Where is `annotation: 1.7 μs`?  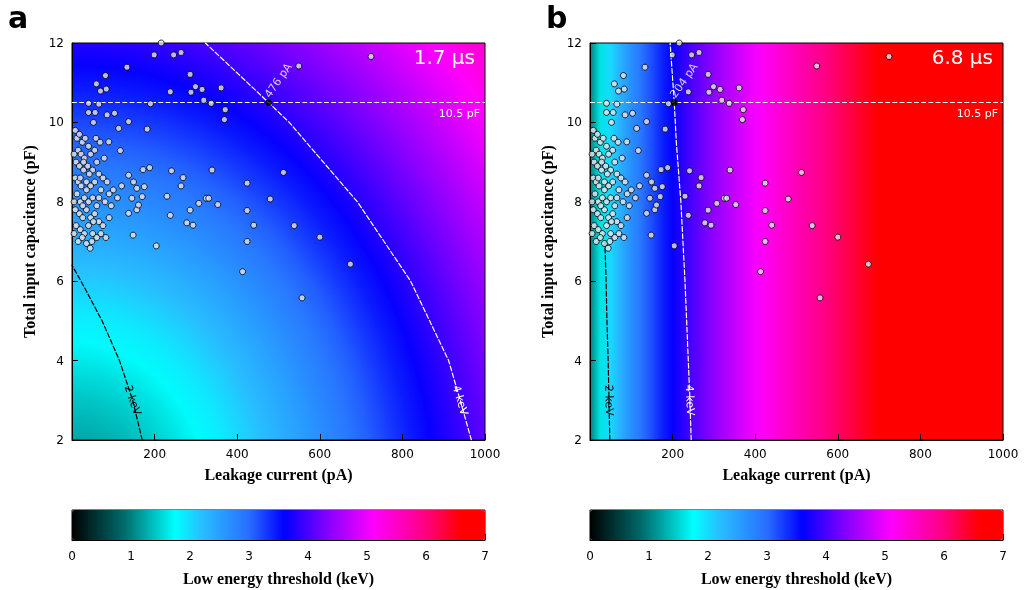
annotation: 1.7 μs is located at coordinates (444, 57).